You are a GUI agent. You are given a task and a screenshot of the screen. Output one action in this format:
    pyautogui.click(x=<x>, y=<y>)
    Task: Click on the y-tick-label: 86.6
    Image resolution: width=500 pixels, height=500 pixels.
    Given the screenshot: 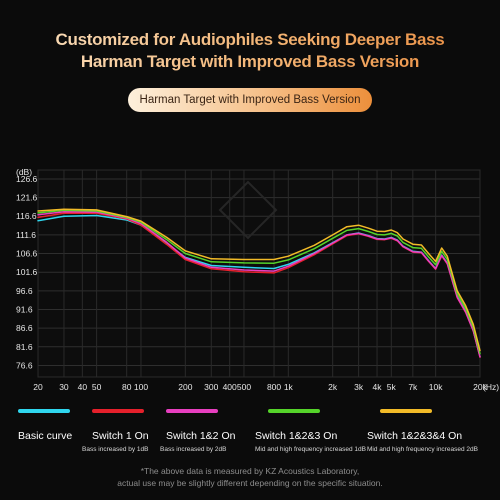 What is the action you would take?
    pyautogui.click(x=24, y=328)
    